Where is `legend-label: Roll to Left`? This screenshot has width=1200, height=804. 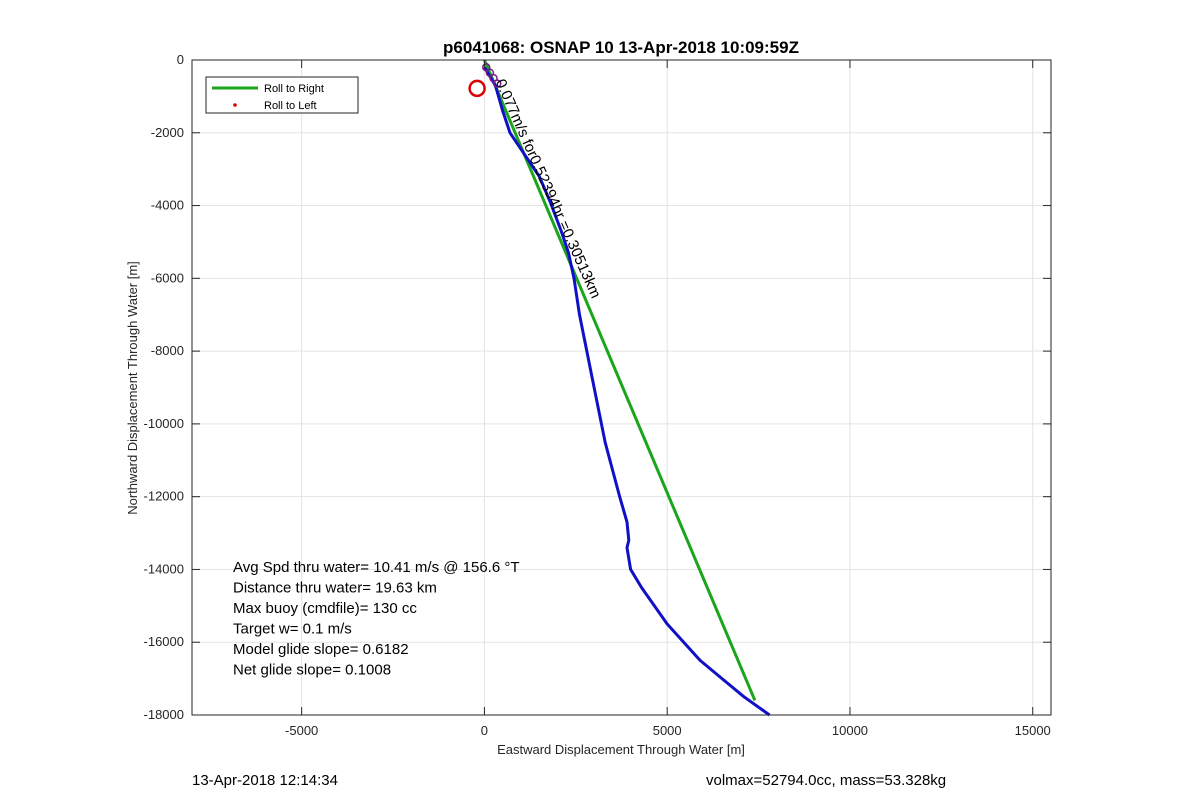
legend-label: Roll to Left is located at coordinates (290, 106).